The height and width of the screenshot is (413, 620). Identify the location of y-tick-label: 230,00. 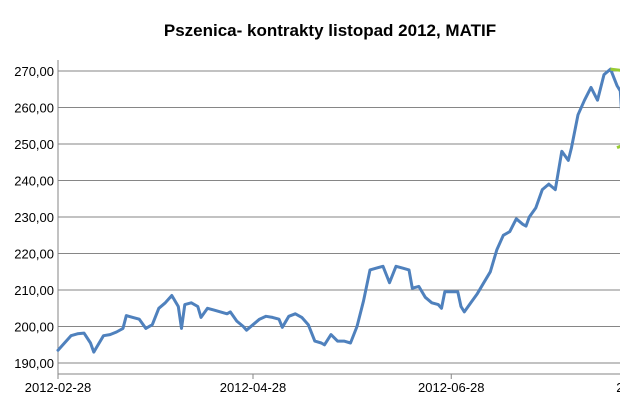
(34, 217).